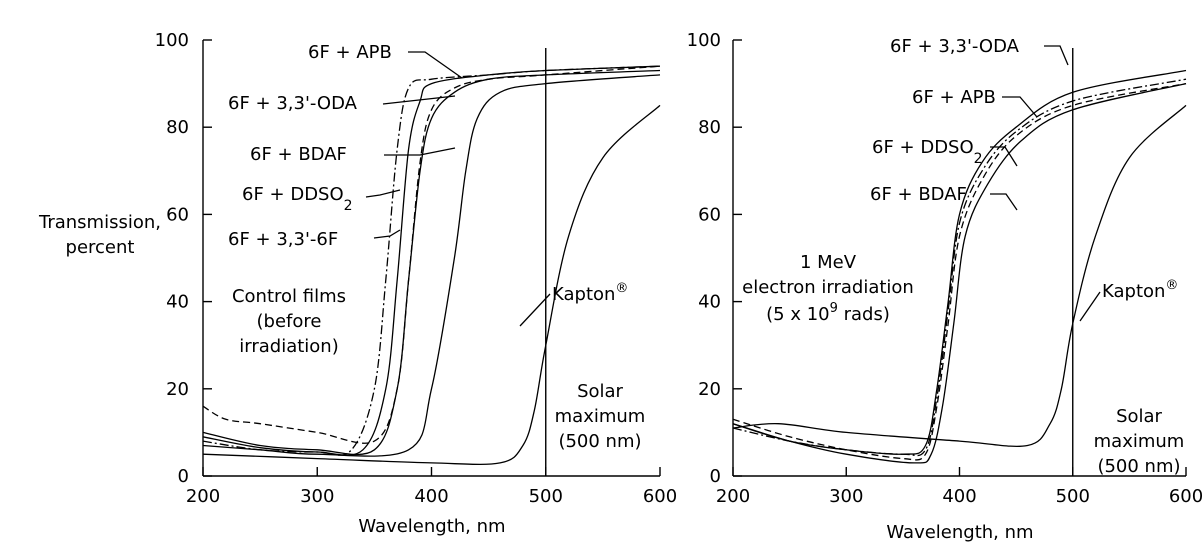  What do you see at coordinates (288, 346) in the screenshot?
I see `control-films-note: irradiation)` at bounding box center [288, 346].